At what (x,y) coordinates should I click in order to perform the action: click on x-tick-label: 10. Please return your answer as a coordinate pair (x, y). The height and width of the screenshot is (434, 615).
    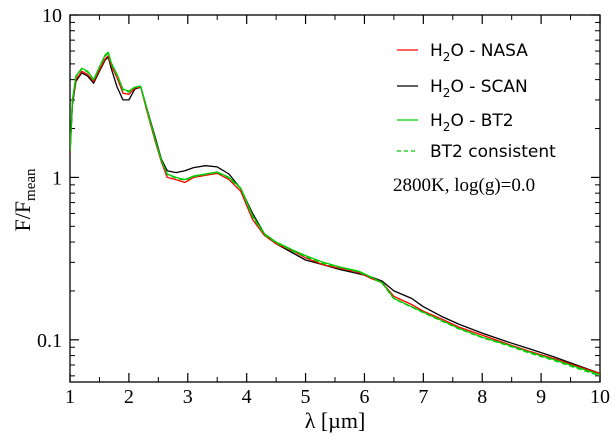
    Looking at the image, I should click on (600, 397).